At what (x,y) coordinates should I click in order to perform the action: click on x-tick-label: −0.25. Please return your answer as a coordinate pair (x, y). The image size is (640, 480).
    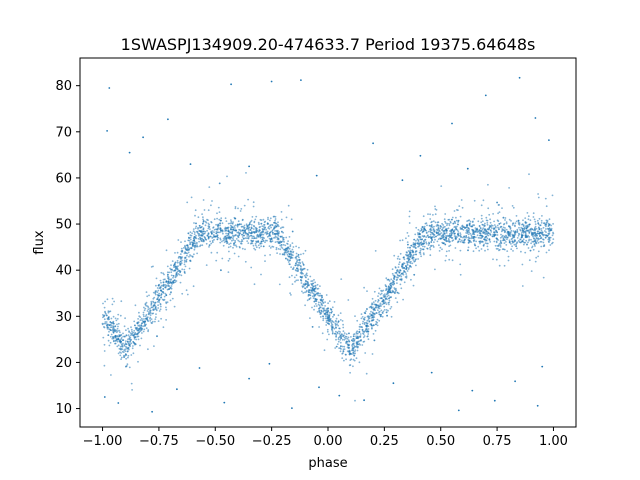
    Looking at the image, I should click on (272, 441).